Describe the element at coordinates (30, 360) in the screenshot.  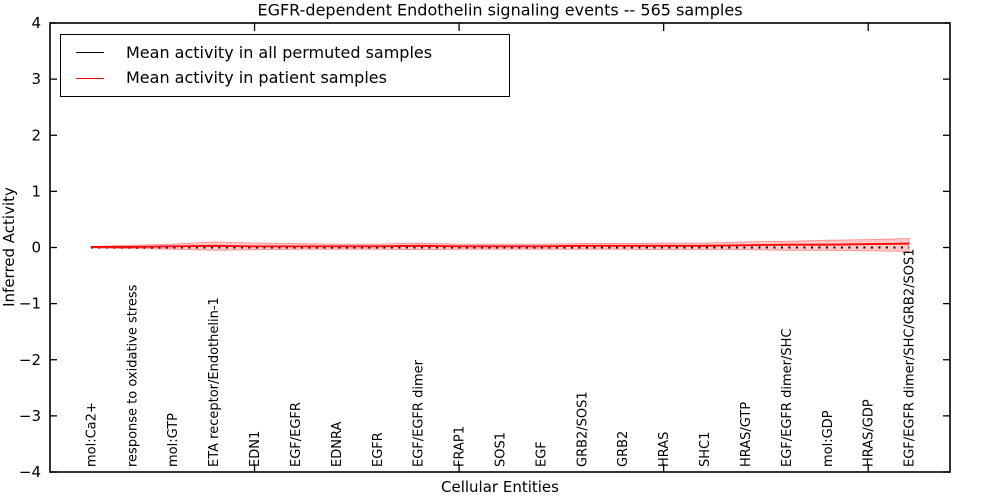
I see `y-tick-label: −2` at that location.